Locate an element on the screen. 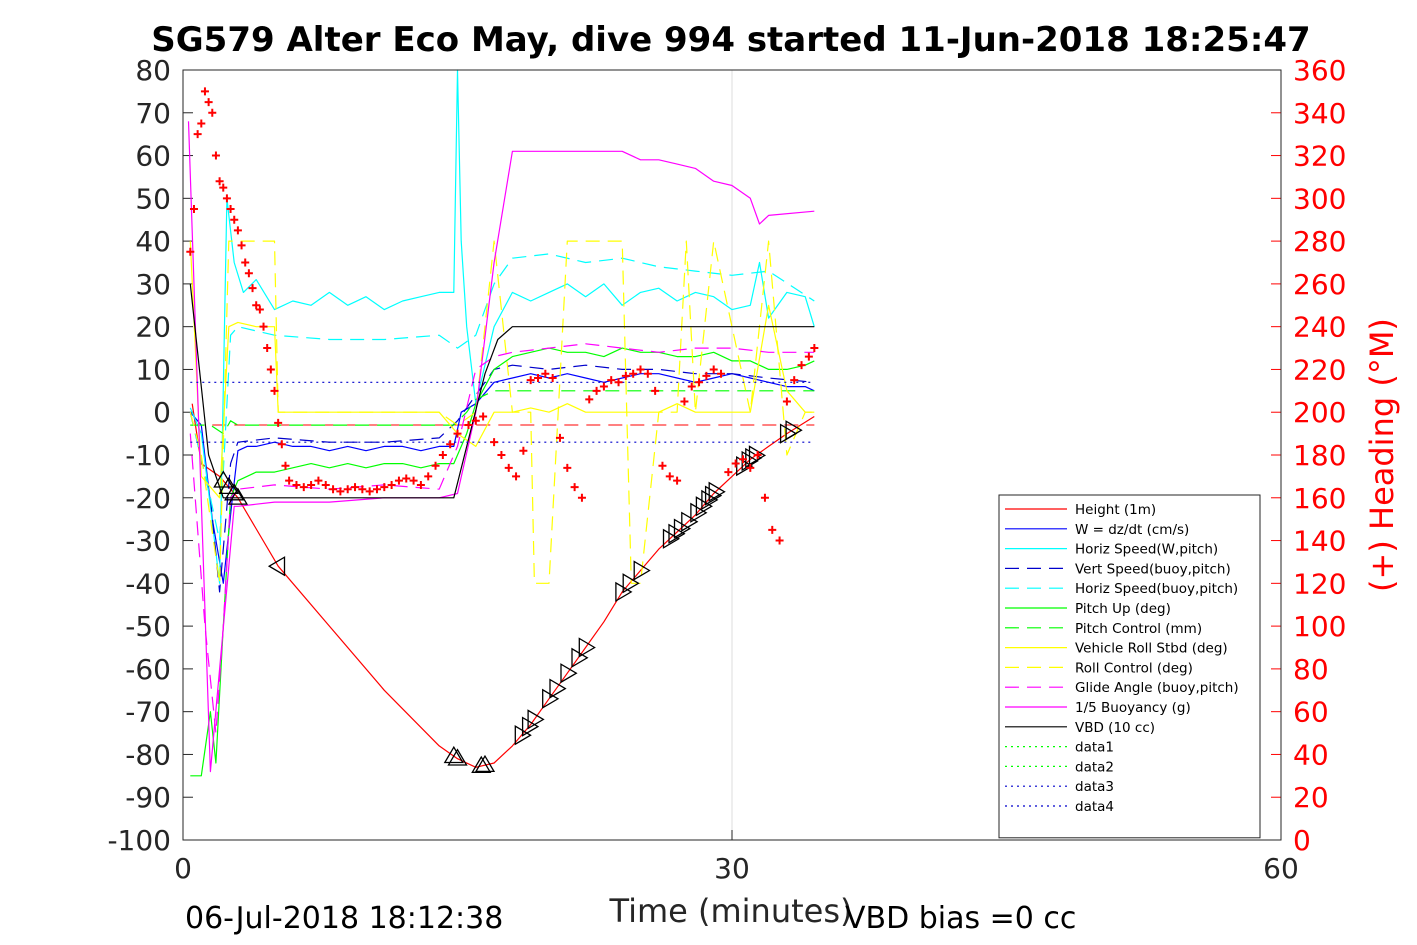 This screenshot has width=1417, height=945. x-tick-label: 60 is located at coordinates (1281, 868).